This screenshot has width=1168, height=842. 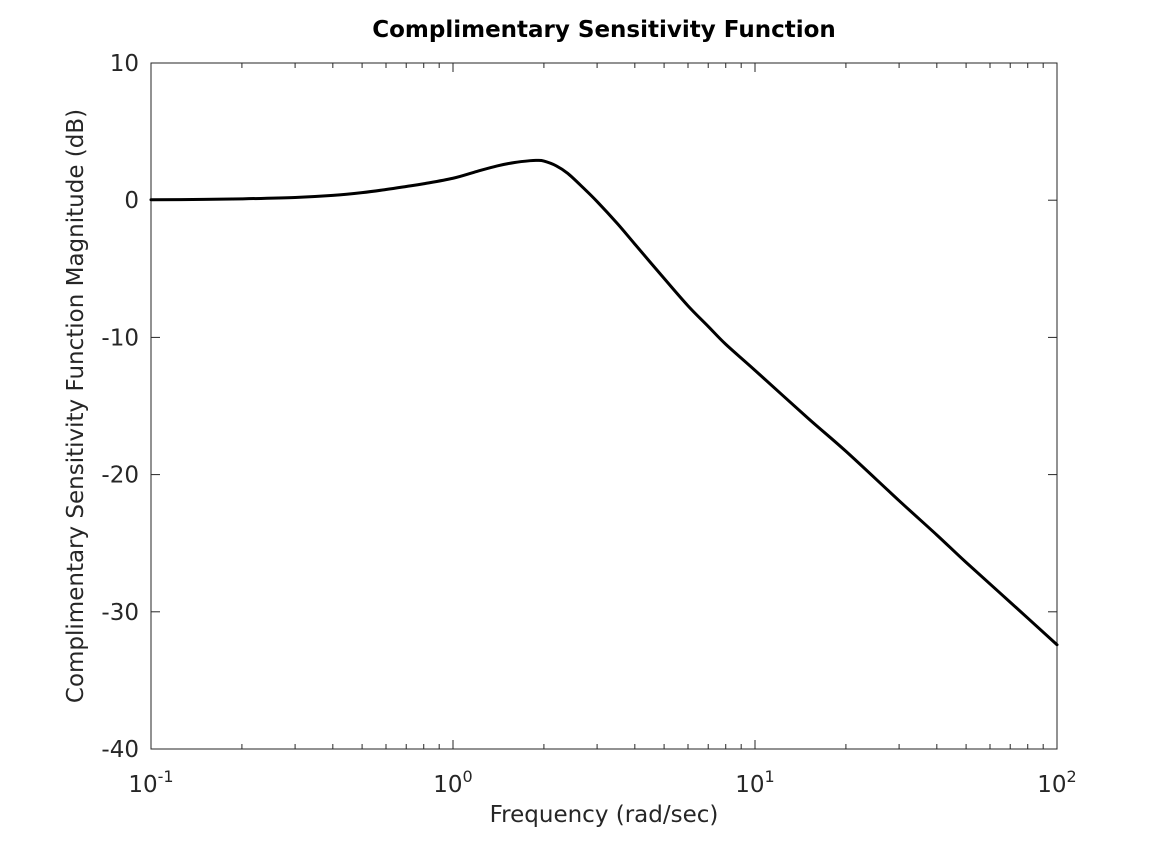 What do you see at coordinates (602, 782) in the screenshot?
I see `x-tick-labels: 10⁻¹ 10⁰ 10¹ 10²` at bounding box center [602, 782].